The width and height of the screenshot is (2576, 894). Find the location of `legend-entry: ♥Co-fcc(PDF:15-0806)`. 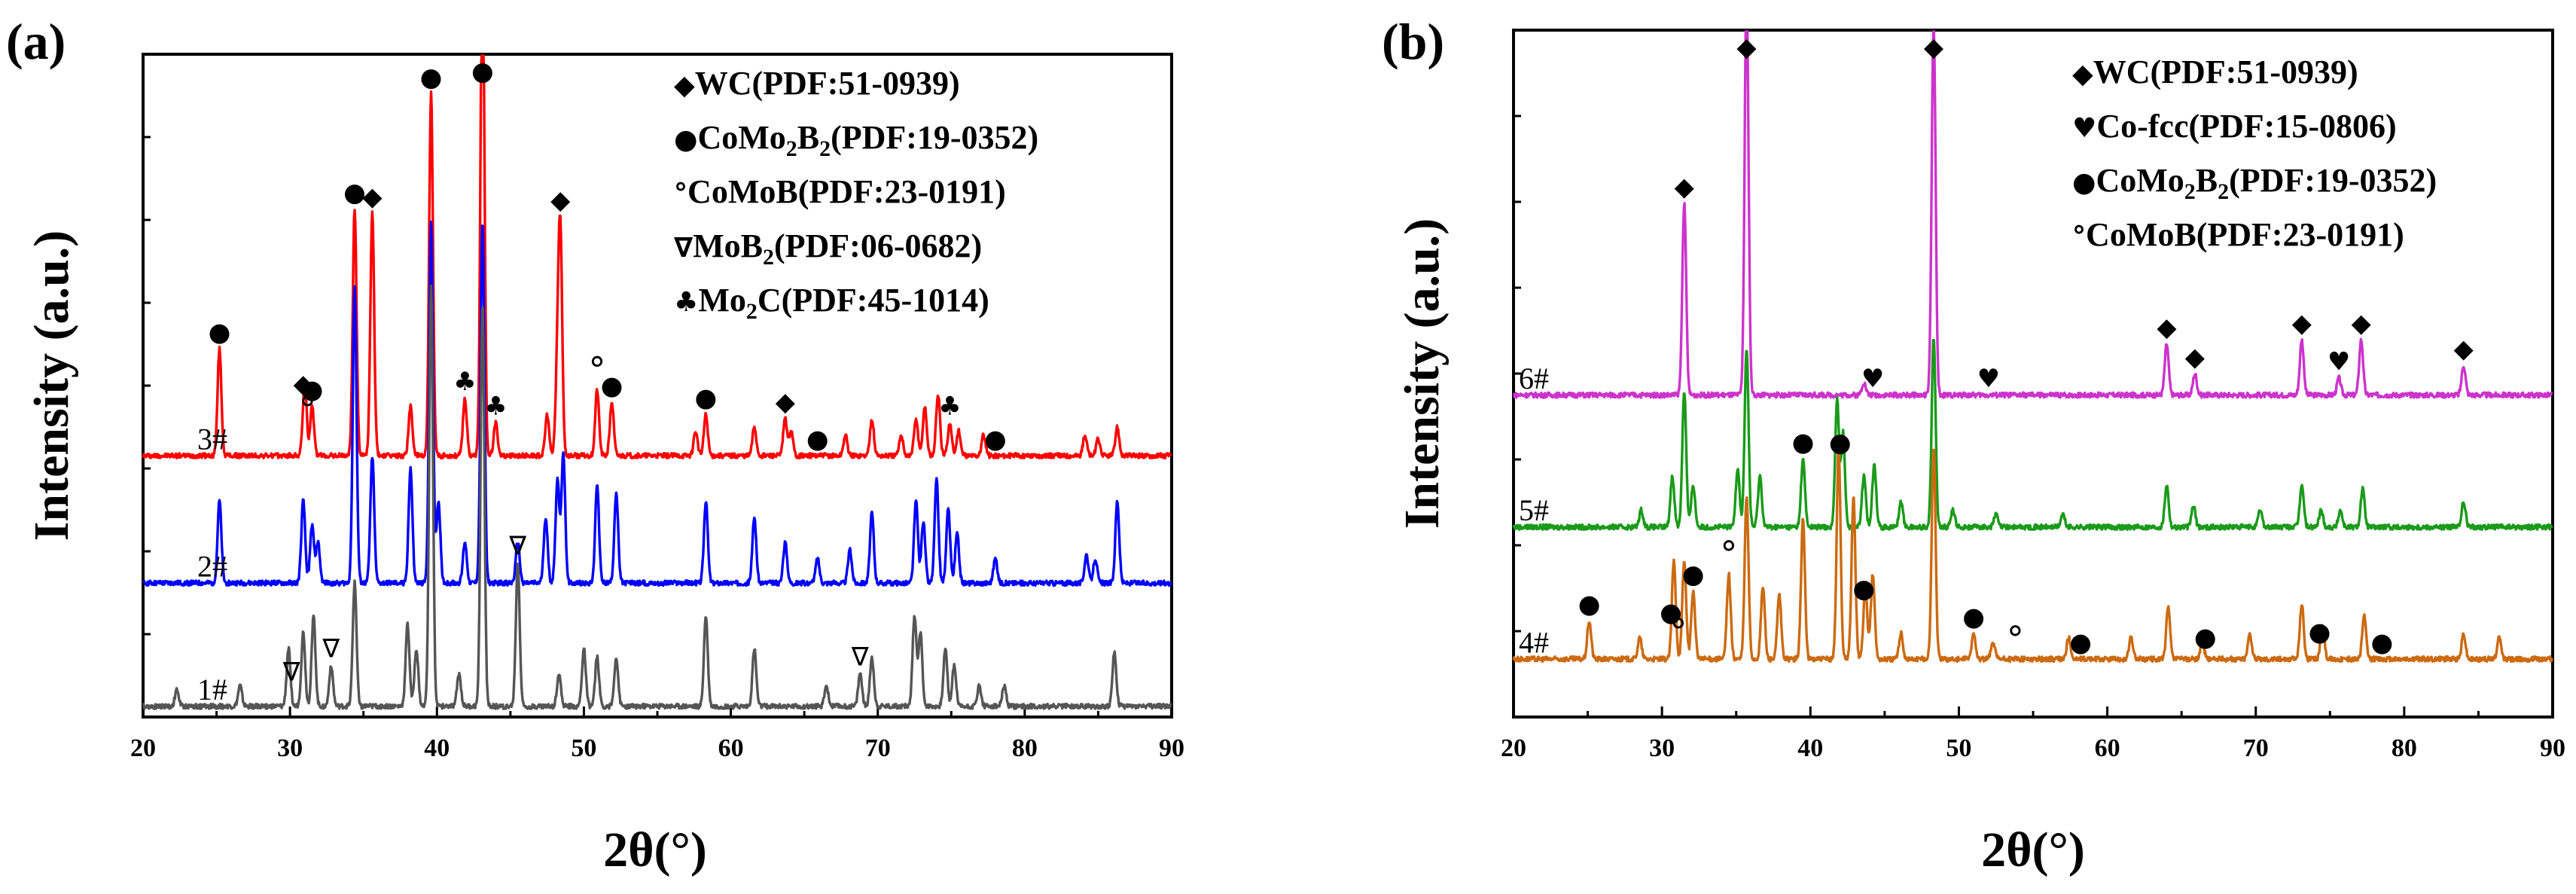

legend-entry: ♥Co-fcc(PDF:15-0806) is located at coordinates (2234, 127).